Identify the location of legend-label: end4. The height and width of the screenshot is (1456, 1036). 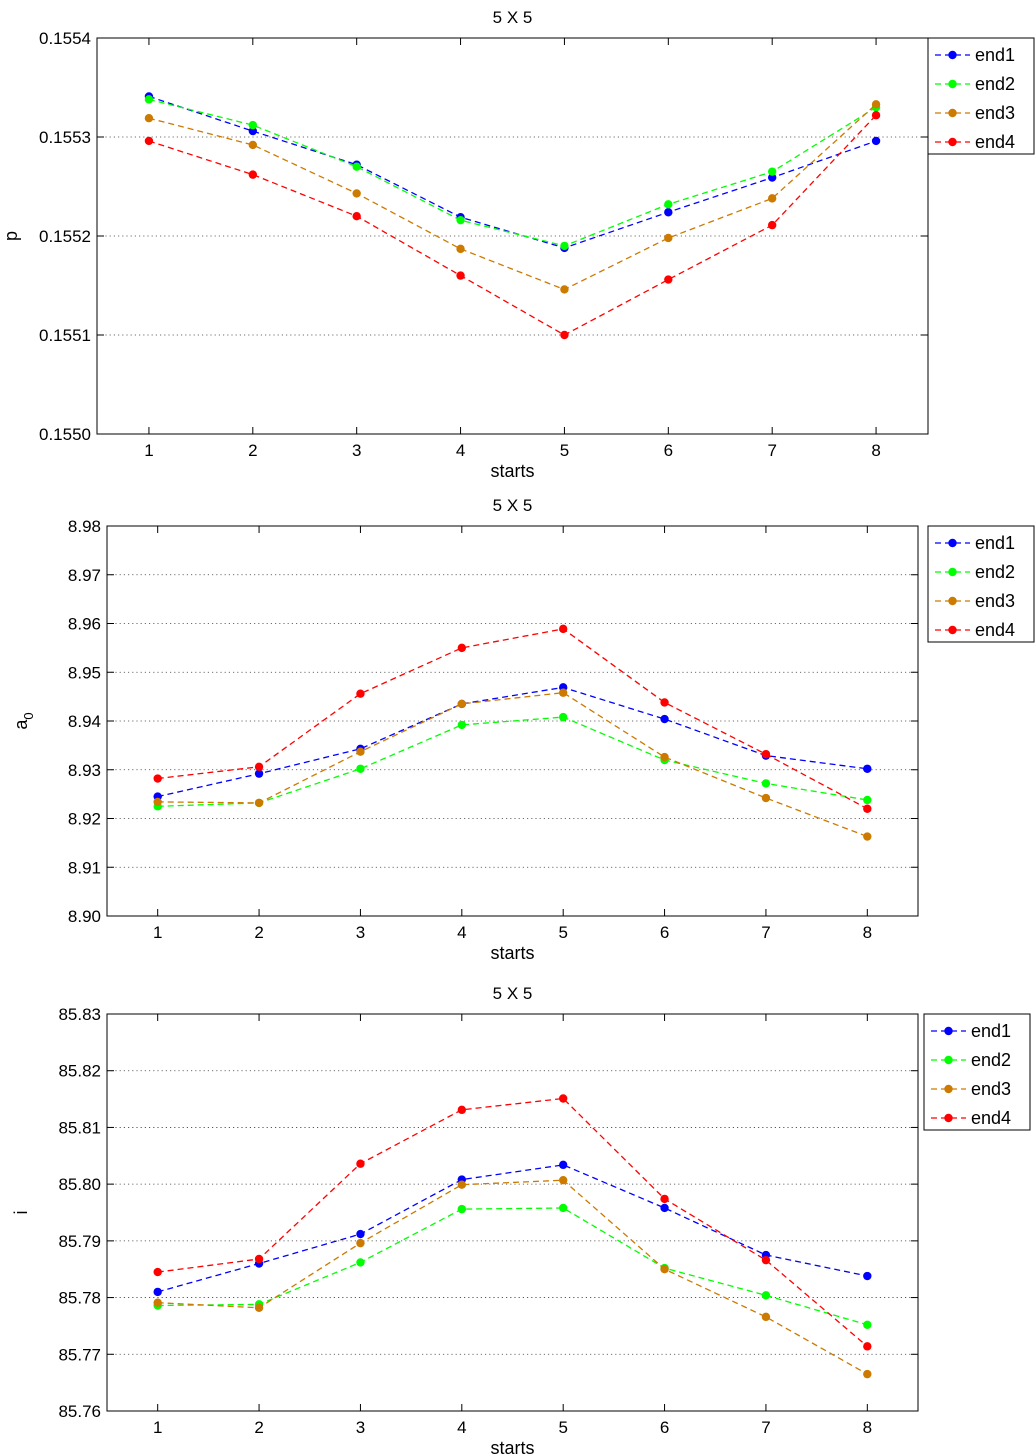
(995, 142).